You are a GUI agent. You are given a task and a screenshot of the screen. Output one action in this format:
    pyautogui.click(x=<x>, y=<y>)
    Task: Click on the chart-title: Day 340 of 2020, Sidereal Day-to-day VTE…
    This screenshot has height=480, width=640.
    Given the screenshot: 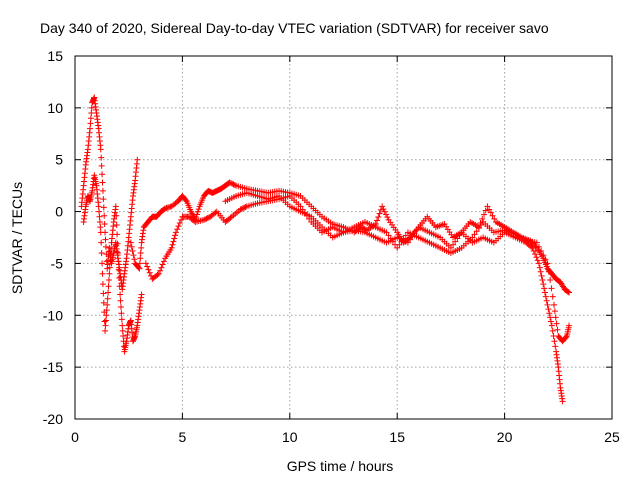 What is the action you would take?
    pyautogui.click(x=294, y=28)
    